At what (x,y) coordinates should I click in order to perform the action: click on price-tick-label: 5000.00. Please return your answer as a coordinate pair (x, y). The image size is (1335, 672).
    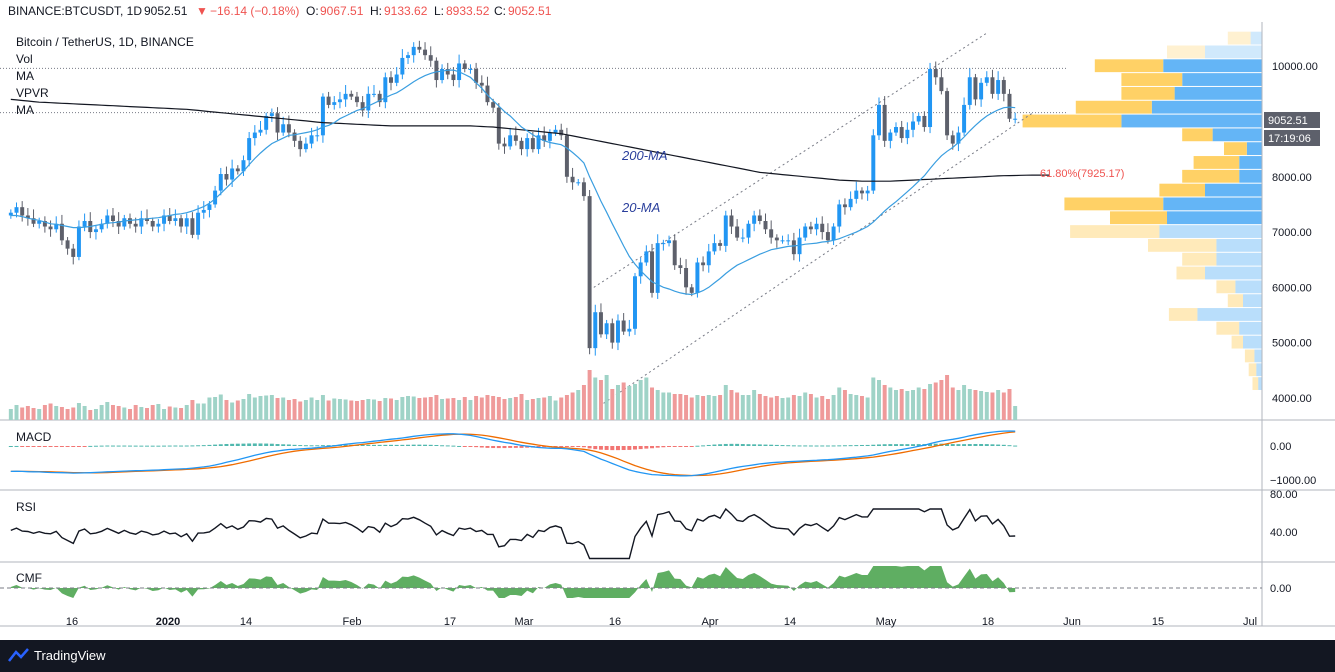
    Looking at the image, I should click on (1292, 344).